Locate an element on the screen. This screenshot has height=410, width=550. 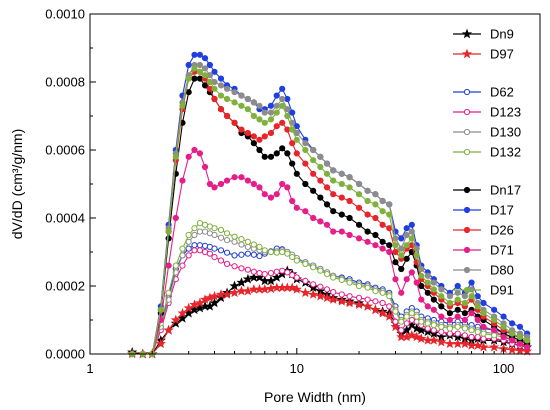
legend-label: D62 is located at coordinates (502, 92).